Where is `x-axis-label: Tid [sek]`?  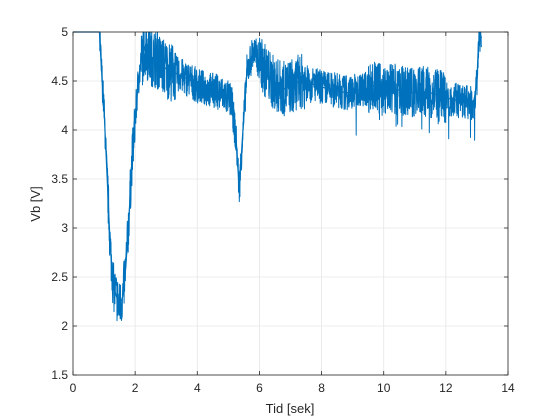
x-axis-label: Tid [sek] is located at coordinates (290, 408).